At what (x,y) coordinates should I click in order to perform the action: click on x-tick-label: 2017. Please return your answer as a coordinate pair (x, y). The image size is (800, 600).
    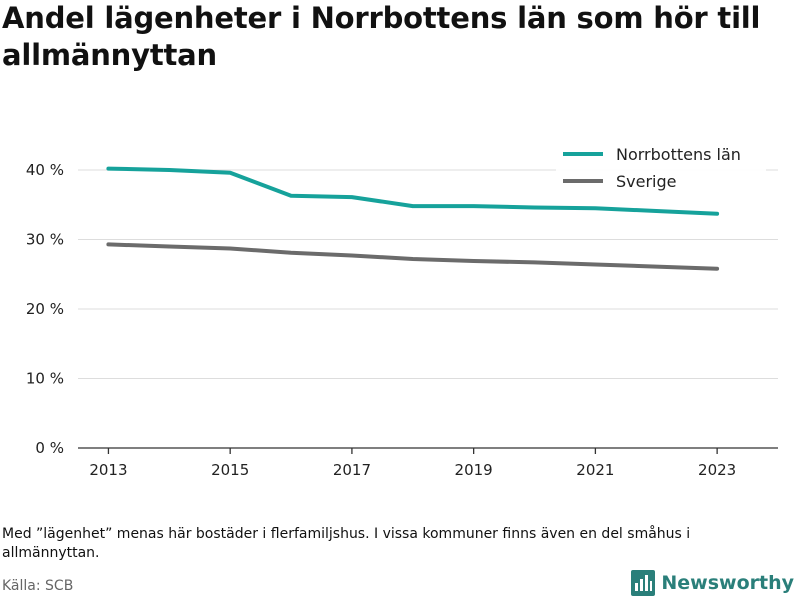
    Looking at the image, I should click on (352, 470).